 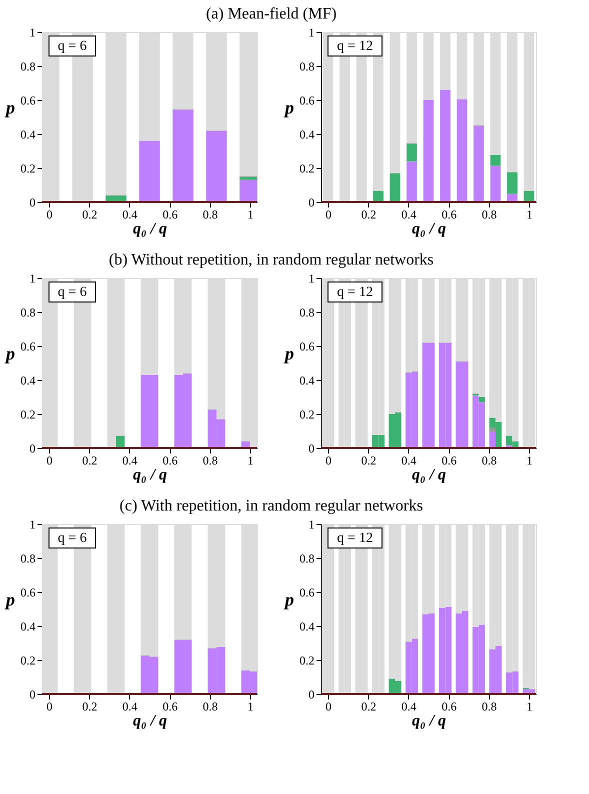 I want to click on chart-title: (c) With repetition, in random regular networks, so click(x=271, y=506).